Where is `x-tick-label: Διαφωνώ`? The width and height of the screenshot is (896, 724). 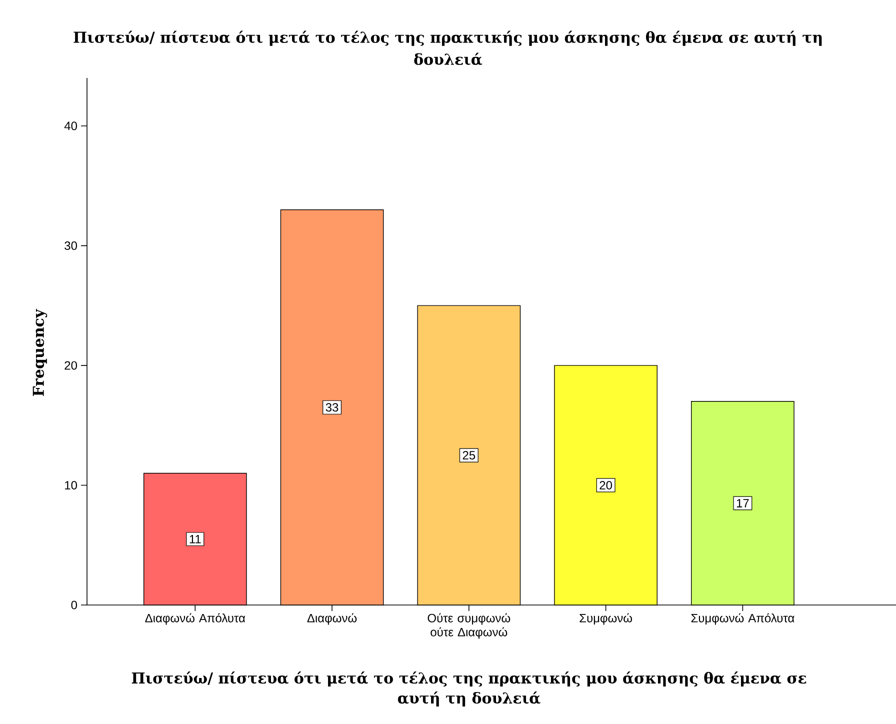
x-tick-label: Διαφωνώ is located at coordinates (332, 619).